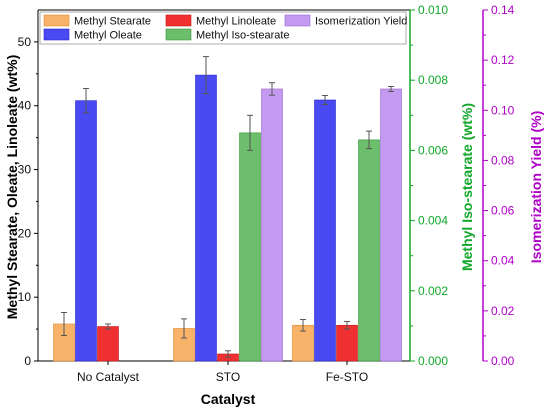  What do you see at coordinates (361, 22) in the screenshot?
I see `legend-label: Isomerization Yield` at bounding box center [361, 22].